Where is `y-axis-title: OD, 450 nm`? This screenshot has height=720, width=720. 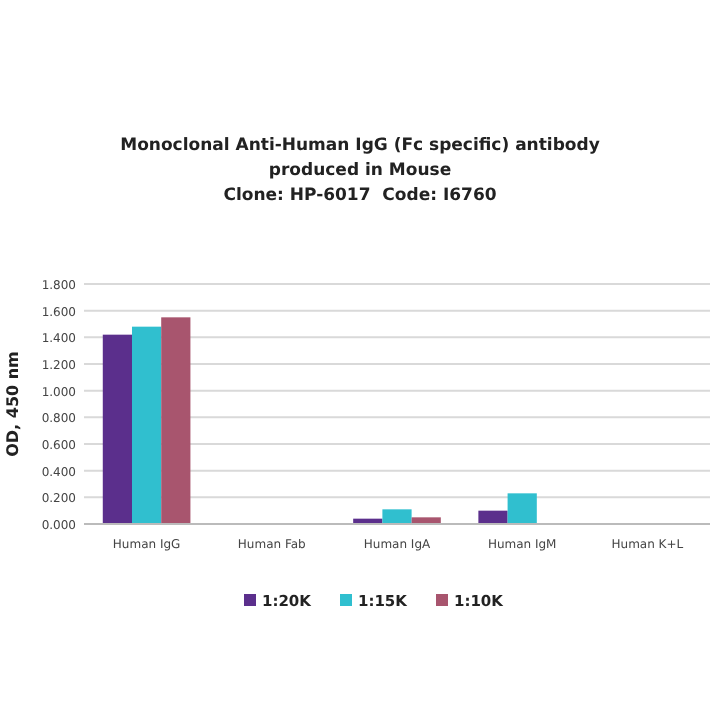
y-axis-title: OD, 450 nm is located at coordinates (13, 404).